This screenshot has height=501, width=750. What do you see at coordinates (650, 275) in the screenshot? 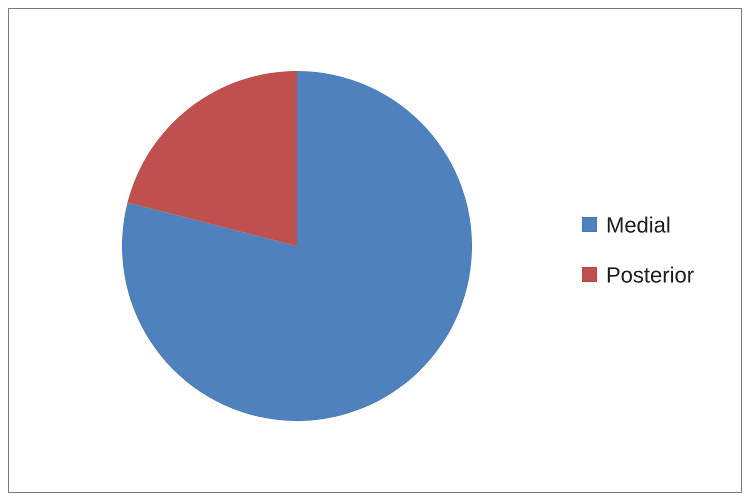
I see `legend-label: Posterior` at bounding box center [650, 275].